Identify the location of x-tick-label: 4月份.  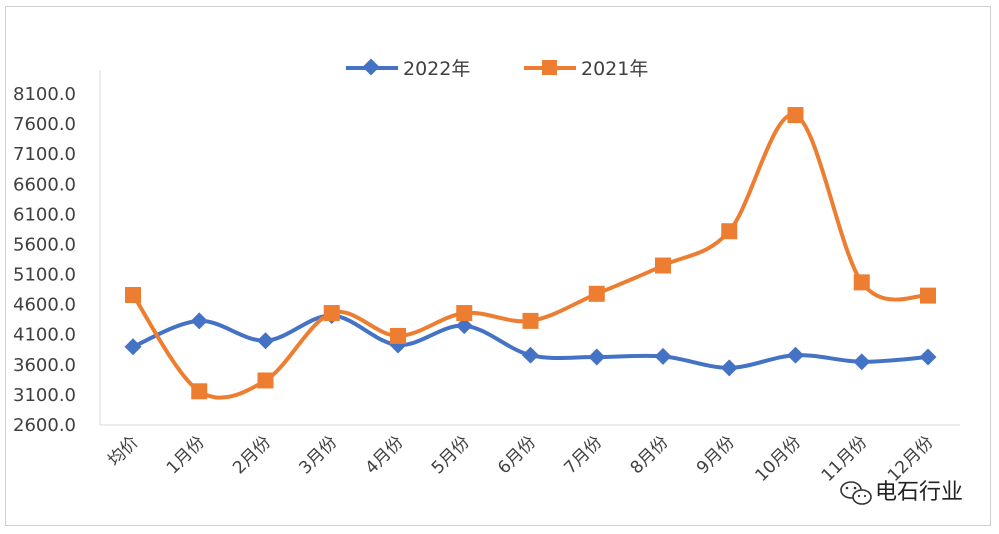
(385, 455).